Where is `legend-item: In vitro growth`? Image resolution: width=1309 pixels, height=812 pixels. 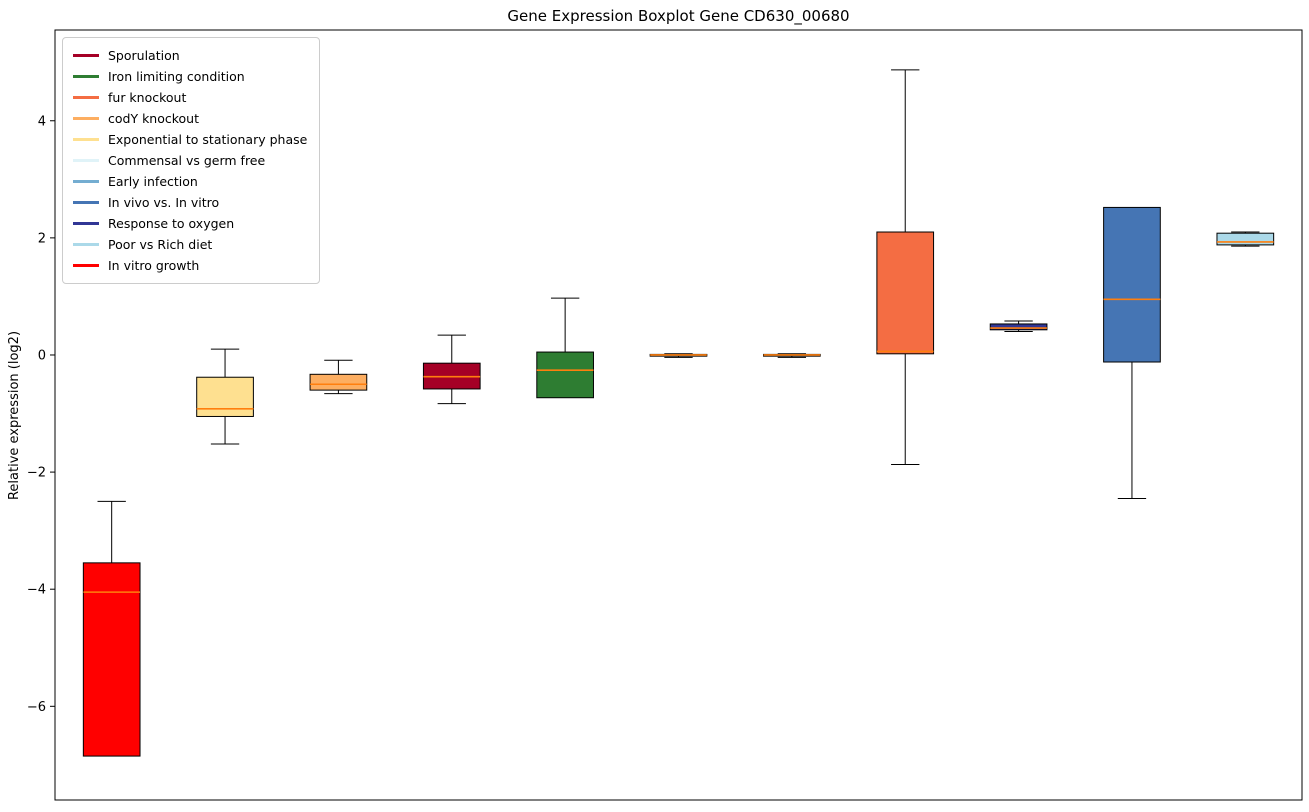
legend-item: In vitro growth is located at coordinates (190, 265).